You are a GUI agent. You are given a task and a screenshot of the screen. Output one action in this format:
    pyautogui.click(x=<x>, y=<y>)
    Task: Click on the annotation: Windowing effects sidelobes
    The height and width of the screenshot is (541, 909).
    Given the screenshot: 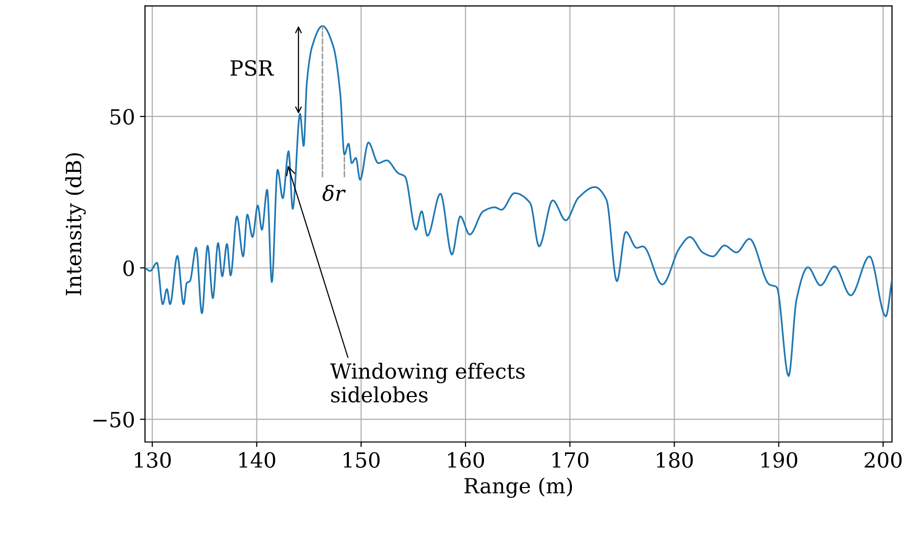 What is the action you would take?
    pyautogui.click(x=427, y=382)
    